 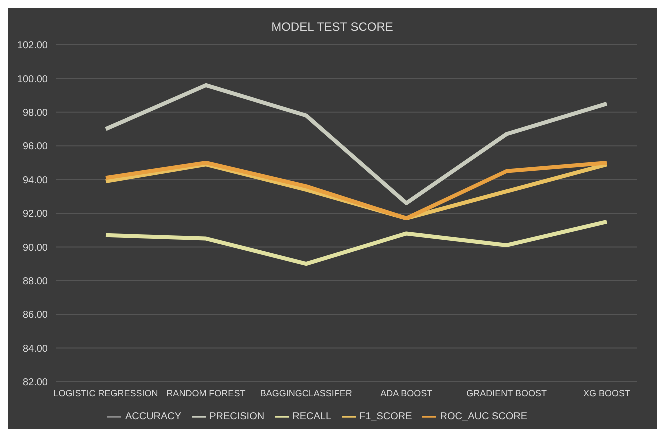 I want to click on y-tick-label: 90.00, so click(x=35, y=248).